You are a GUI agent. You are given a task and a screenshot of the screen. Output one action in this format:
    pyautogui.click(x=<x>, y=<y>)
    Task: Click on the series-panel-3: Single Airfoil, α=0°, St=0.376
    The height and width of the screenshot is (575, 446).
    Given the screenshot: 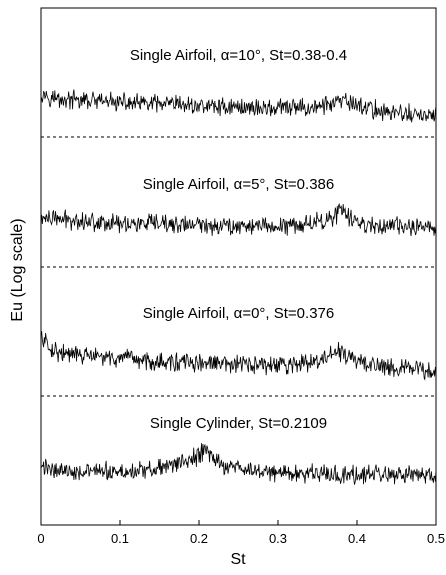 What is the action you would take?
    pyautogui.click(x=238, y=343)
    